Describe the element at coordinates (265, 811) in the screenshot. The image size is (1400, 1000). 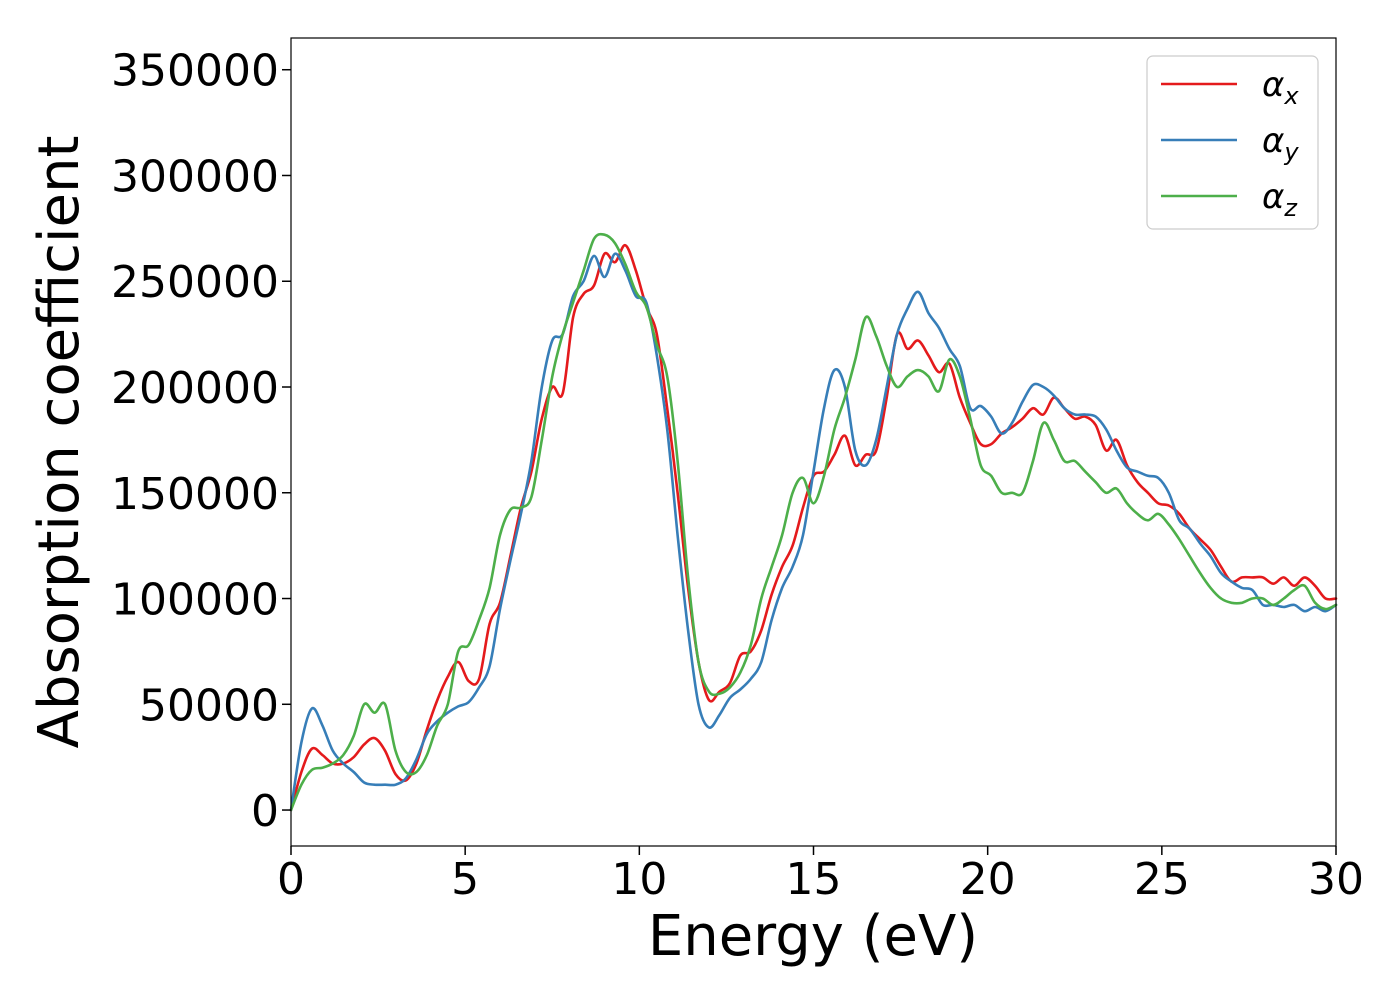
I see `y-tick-label: 0` at that location.